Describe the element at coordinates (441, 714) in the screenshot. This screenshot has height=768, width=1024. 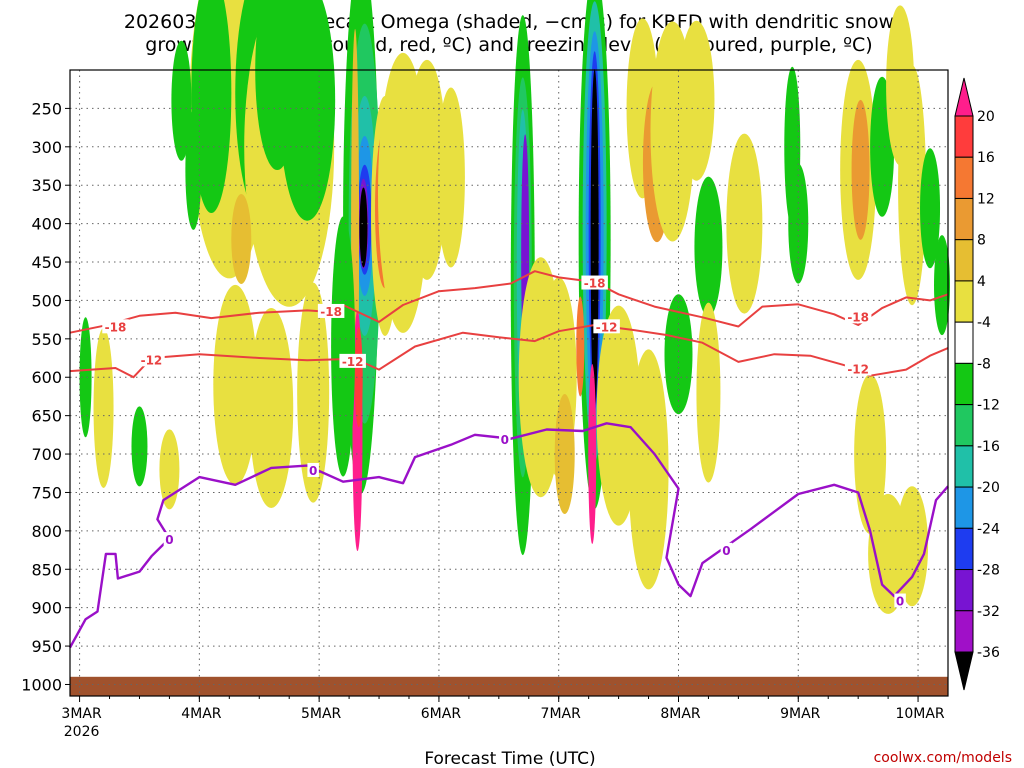
I see `x-tick-label-3: 6MAR` at that location.